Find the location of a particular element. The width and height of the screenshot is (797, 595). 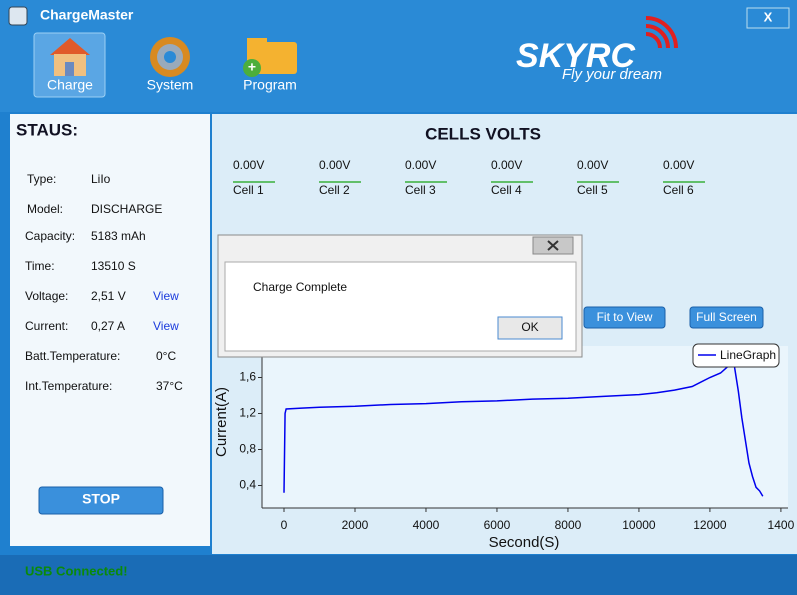

y-tick-label: 1,2 is located at coordinates (247, 413).